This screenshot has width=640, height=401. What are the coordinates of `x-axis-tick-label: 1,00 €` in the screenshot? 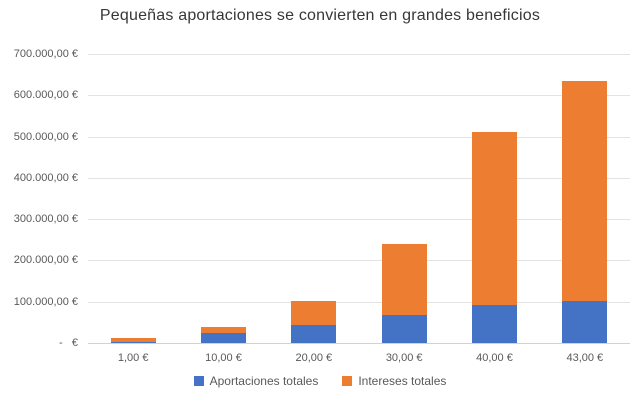 It's located at (133, 358).